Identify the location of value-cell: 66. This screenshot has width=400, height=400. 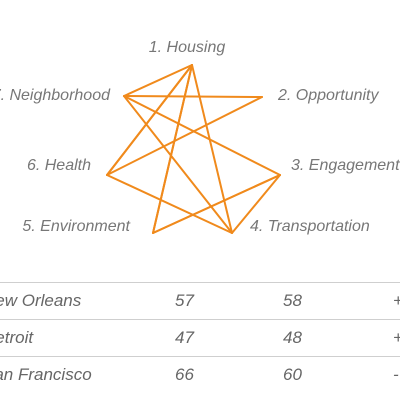
(184, 374).